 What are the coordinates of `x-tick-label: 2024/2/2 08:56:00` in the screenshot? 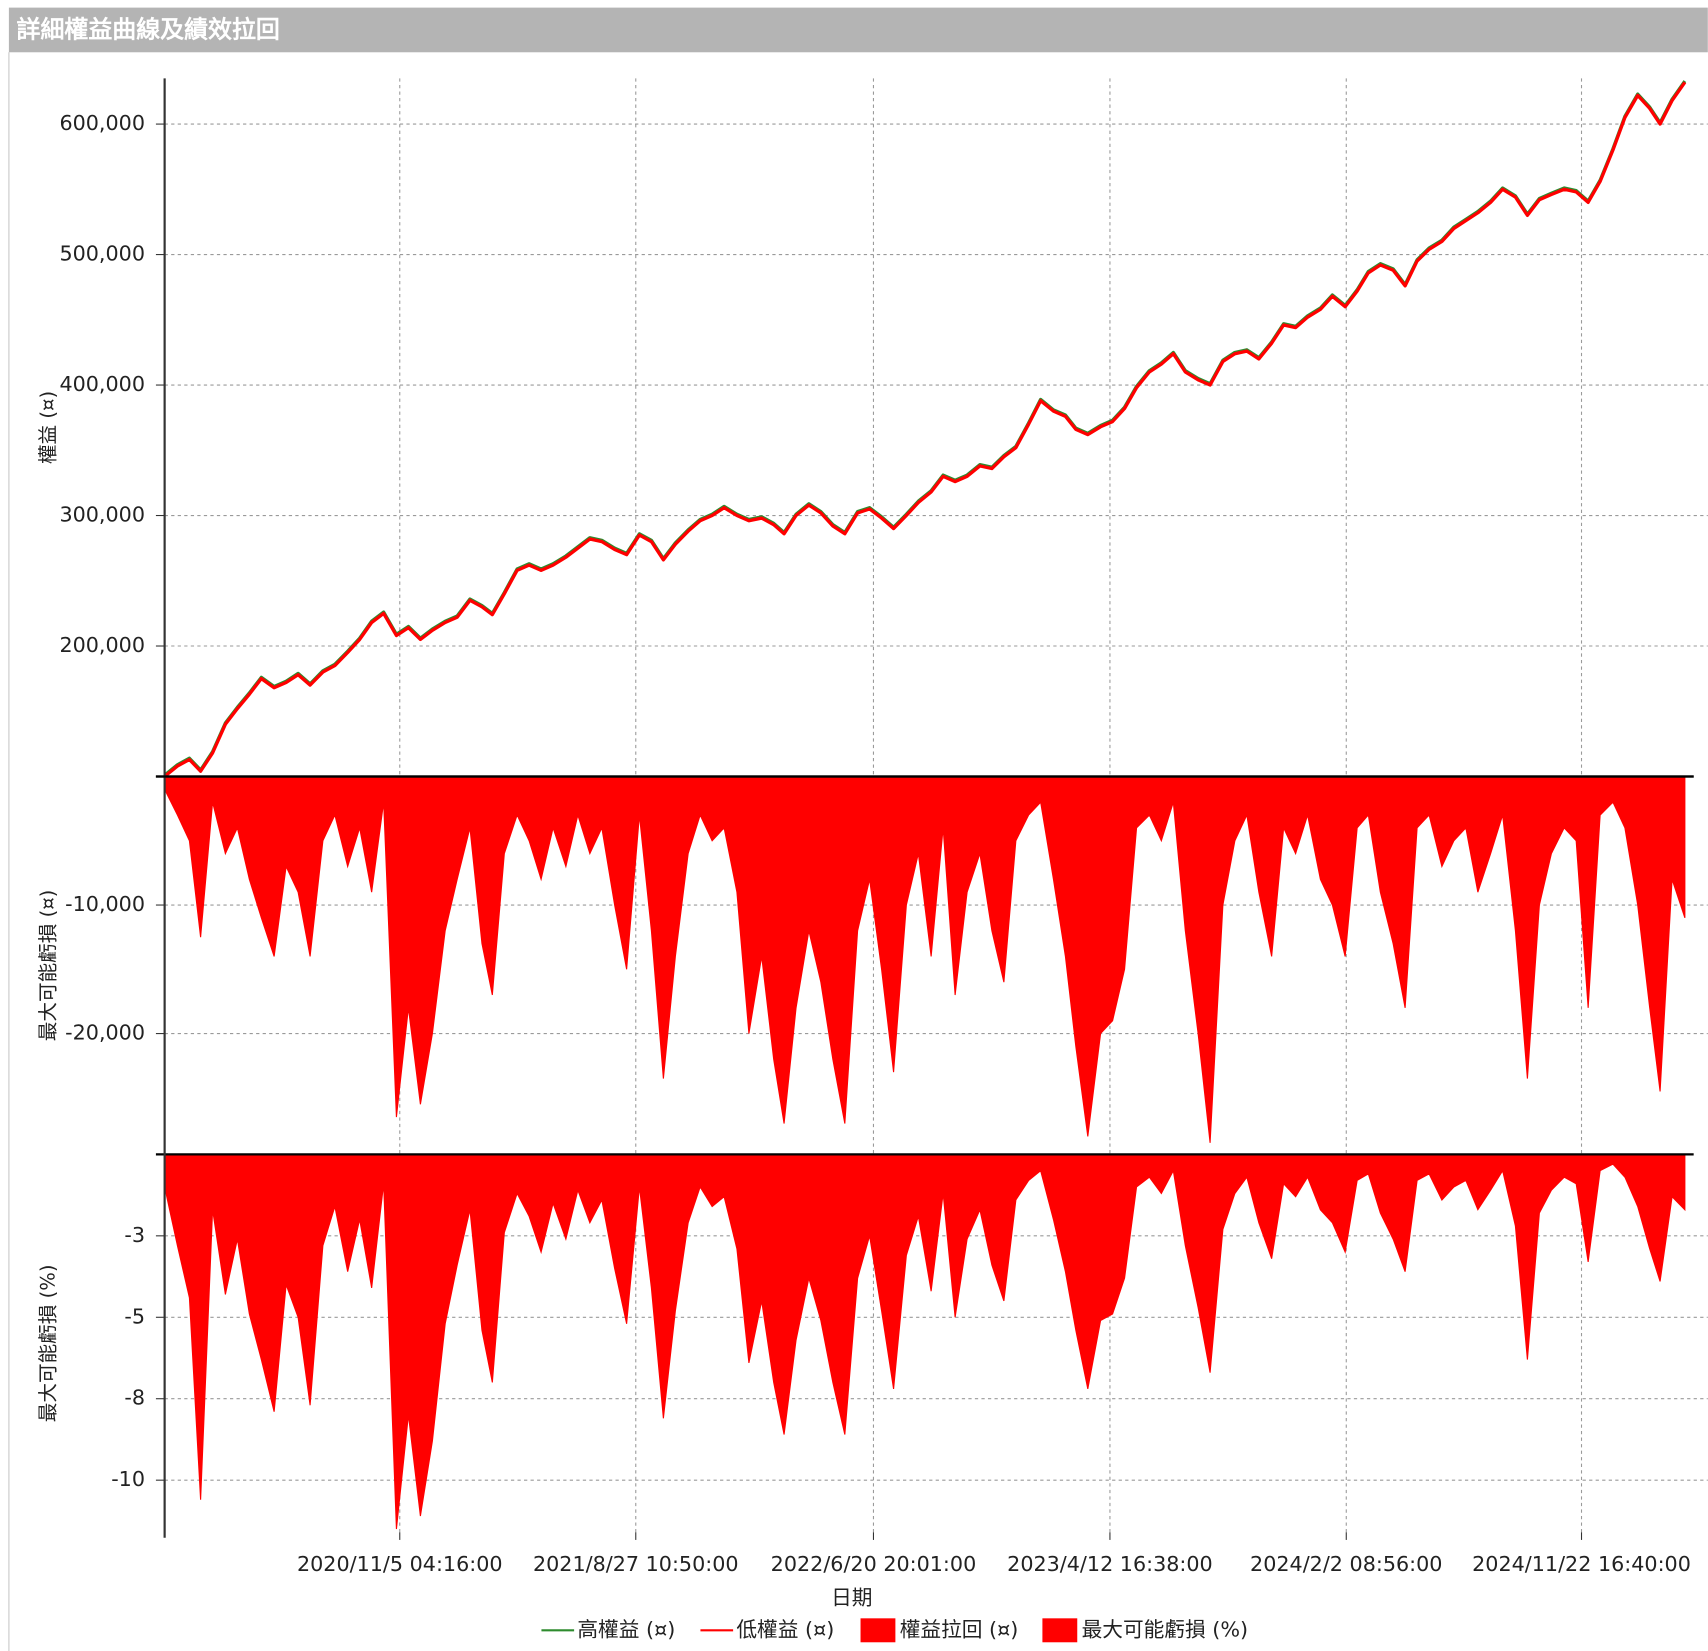 It's located at (1346, 1564).